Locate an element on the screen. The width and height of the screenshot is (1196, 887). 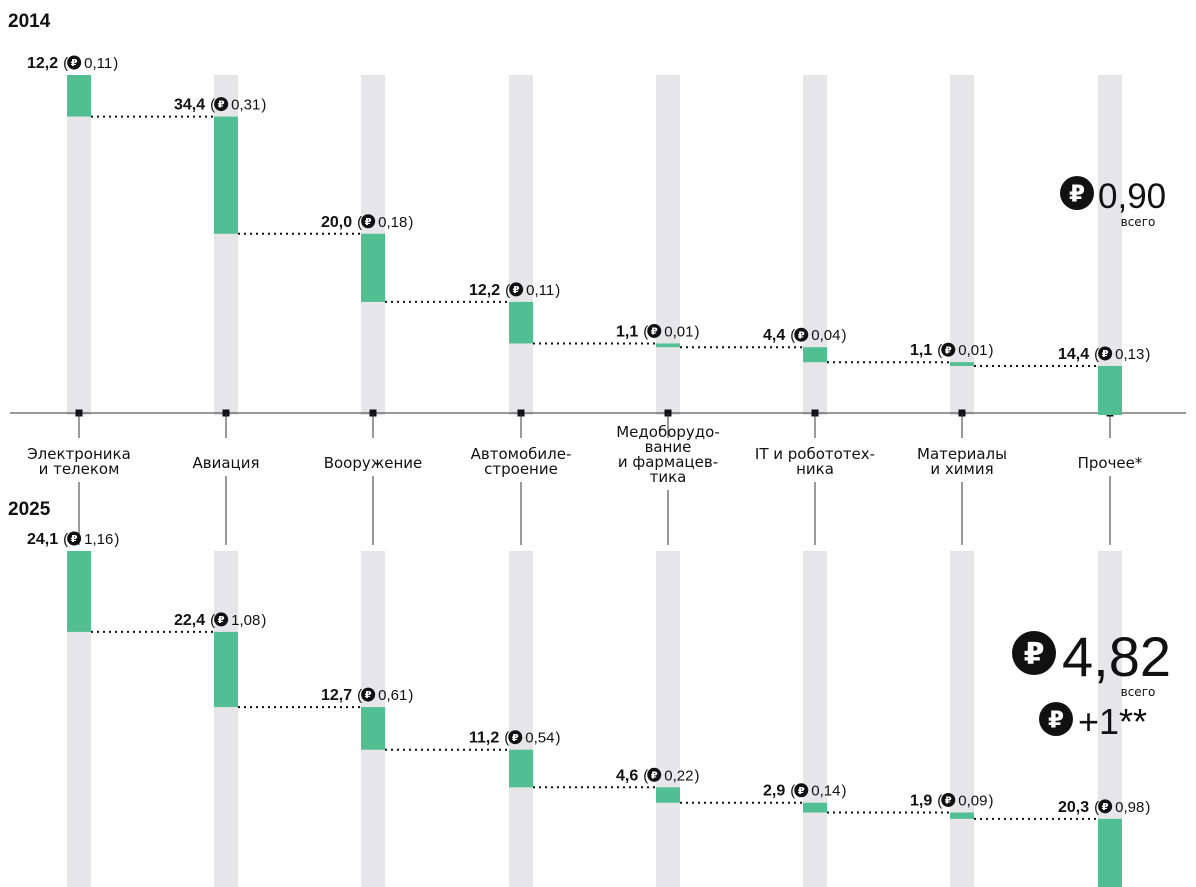
value-label: 4,4 (₽0,04) is located at coordinates (804, 335).